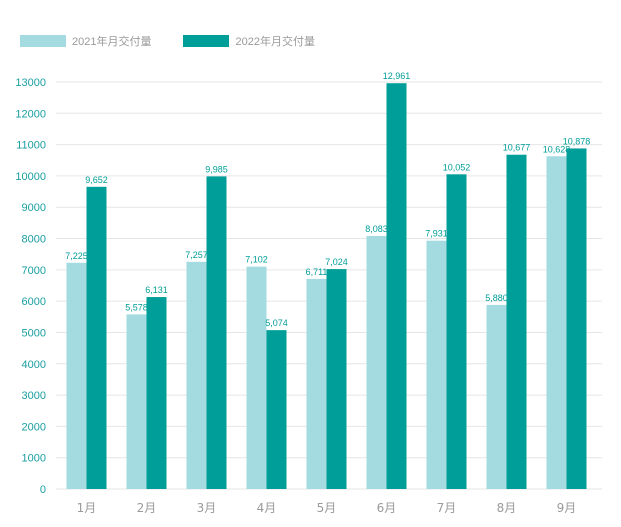  Describe the element at coordinates (30, 177) in the screenshot. I see `y-tick-label: 10000` at that location.